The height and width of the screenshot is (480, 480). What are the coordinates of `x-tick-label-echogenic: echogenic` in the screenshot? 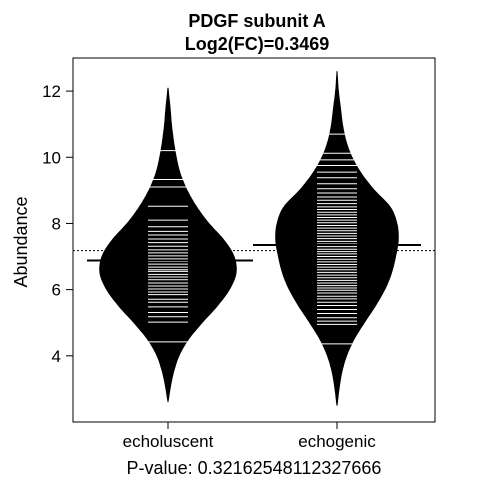 It's located at (337, 441).